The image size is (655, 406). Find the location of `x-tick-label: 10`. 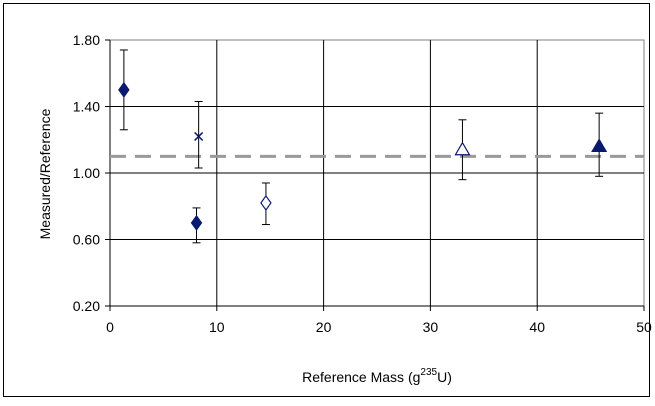

x-tick-label: 10 is located at coordinates (217, 327).